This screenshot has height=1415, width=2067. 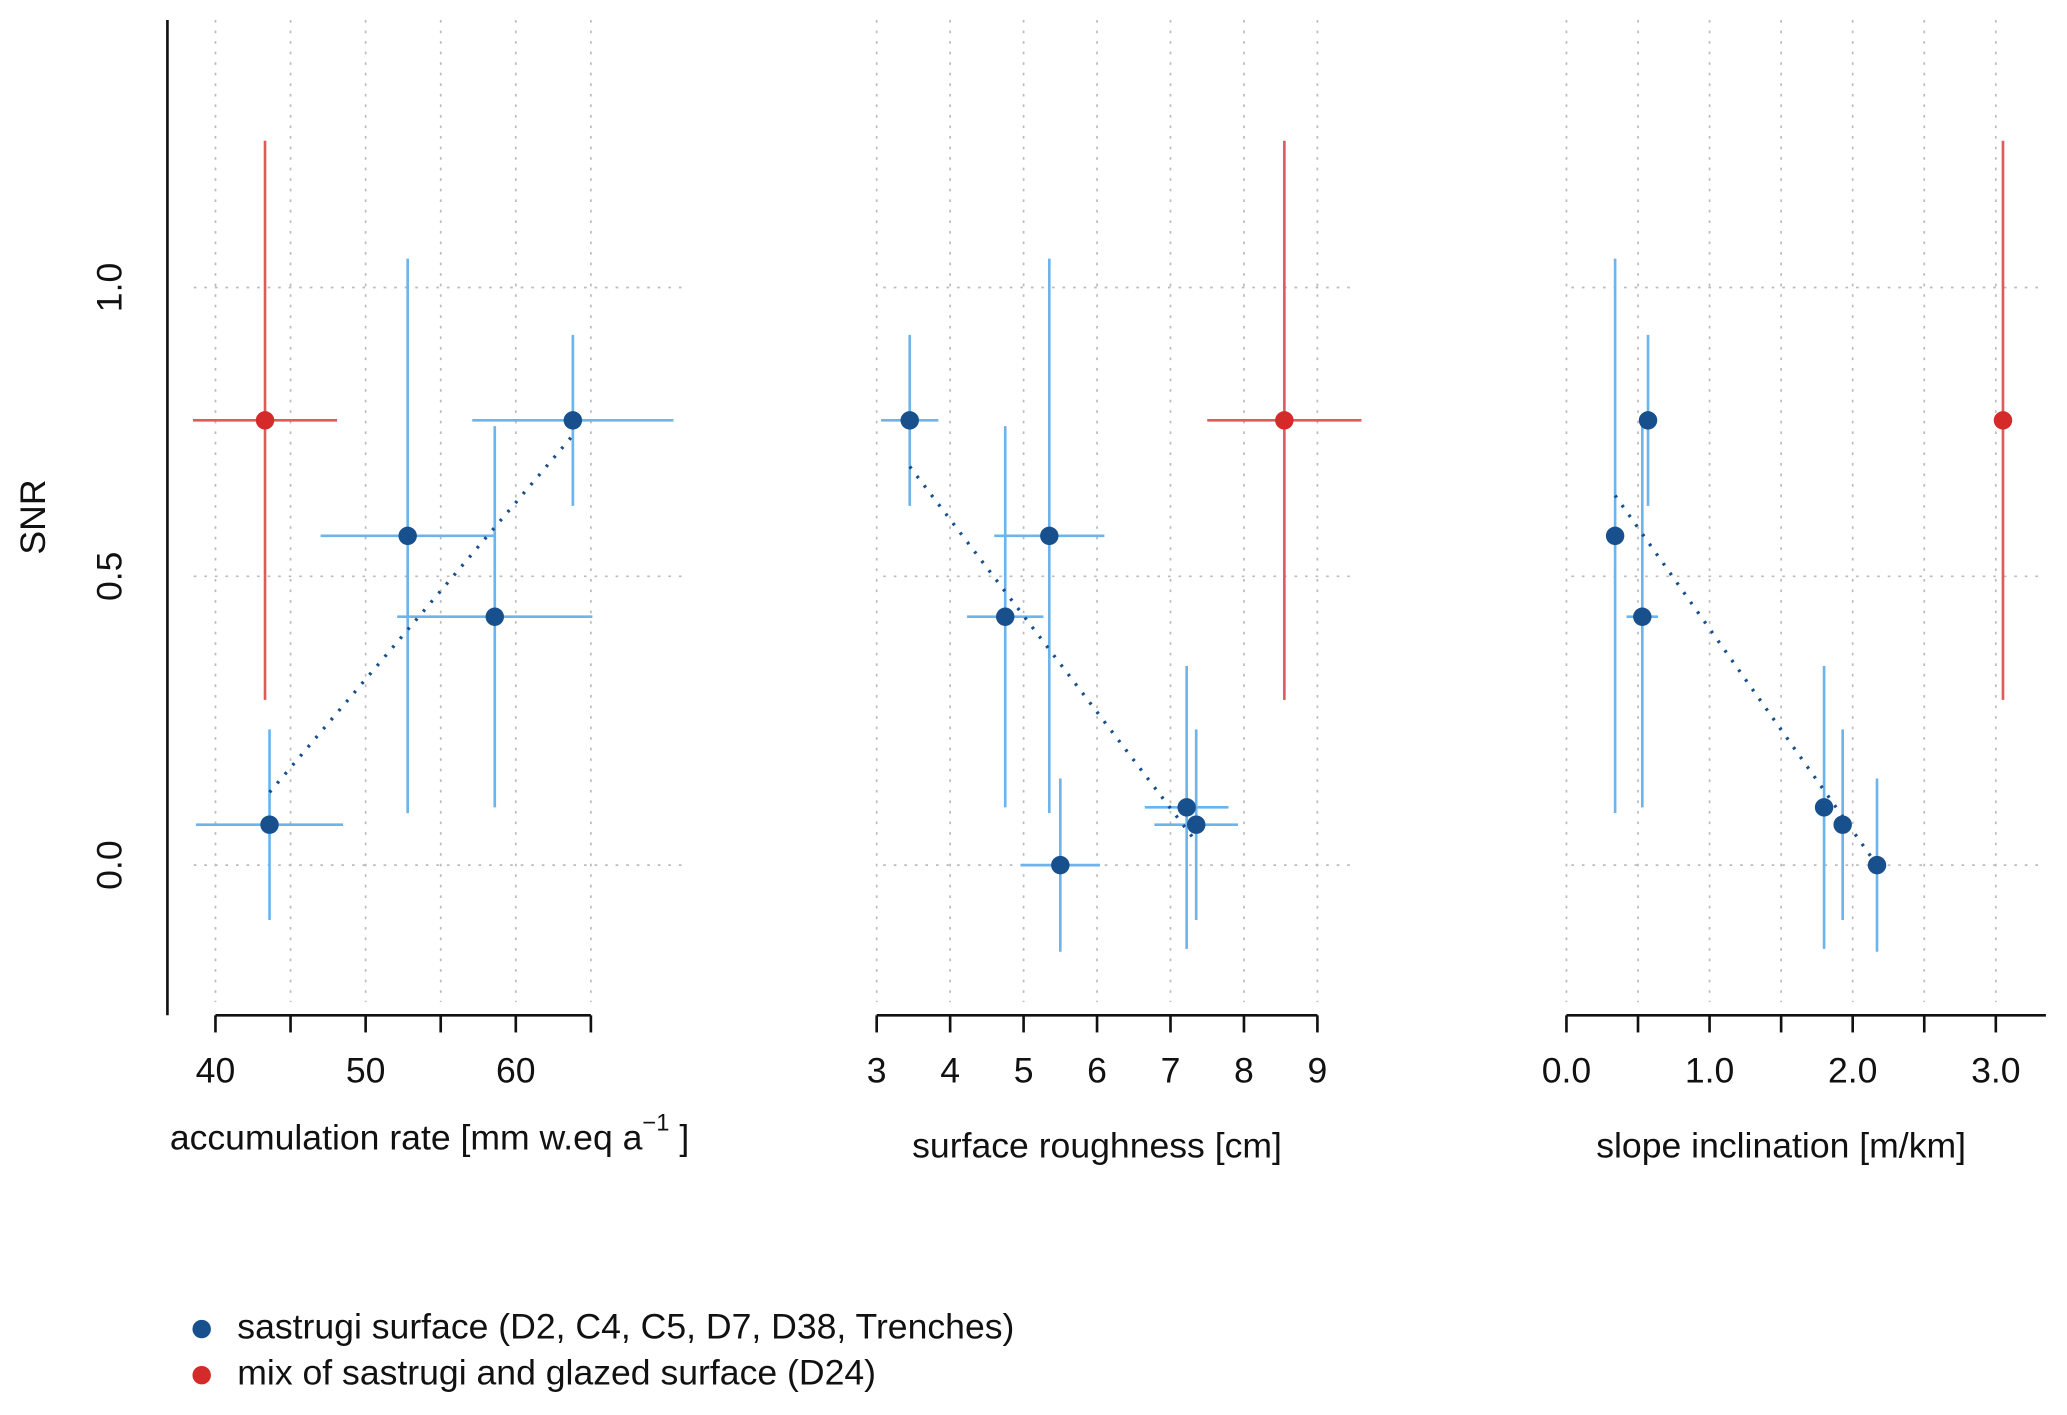 What do you see at coordinates (1852, 1071) in the screenshot?
I see `x-tick-label: 2.0` at bounding box center [1852, 1071].